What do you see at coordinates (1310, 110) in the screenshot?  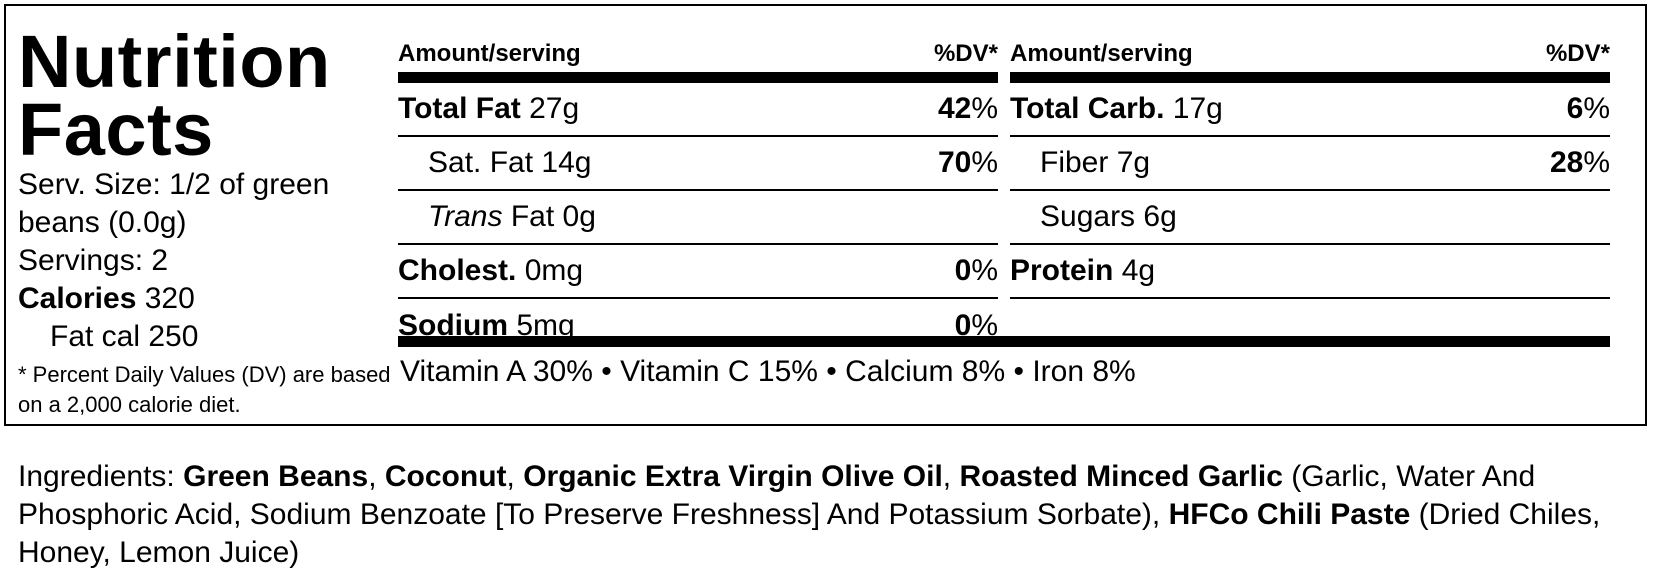 I see `nutrient-row-total-carb: Total Carb. 17g 6%` at bounding box center [1310, 110].